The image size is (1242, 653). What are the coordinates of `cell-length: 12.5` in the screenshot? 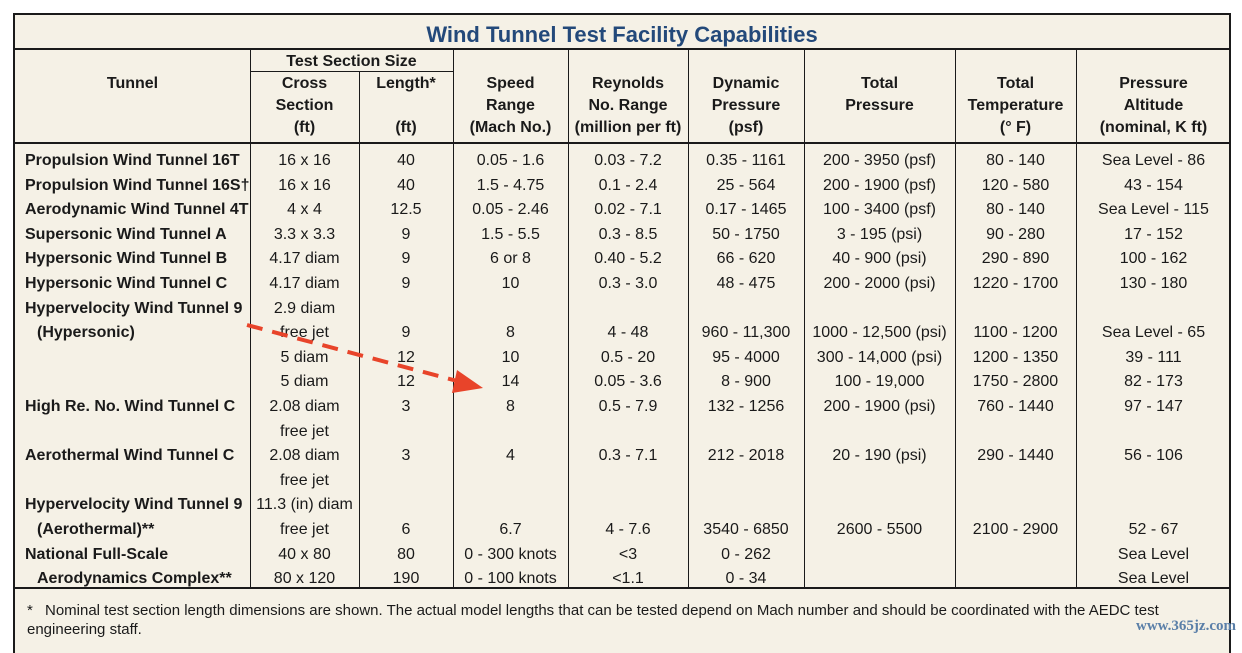 It's located at (406, 210).